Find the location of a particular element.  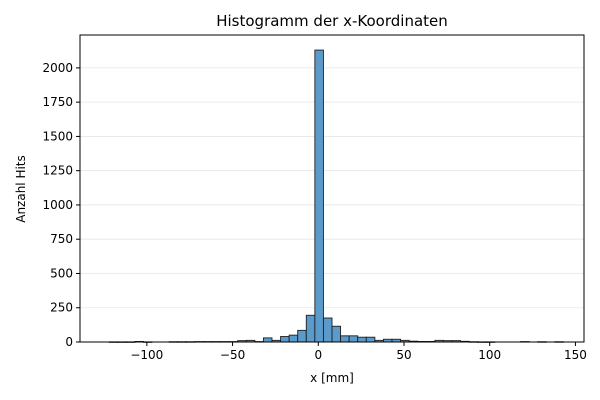

x-axis-label: x [mm] is located at coordinates (332, 378).